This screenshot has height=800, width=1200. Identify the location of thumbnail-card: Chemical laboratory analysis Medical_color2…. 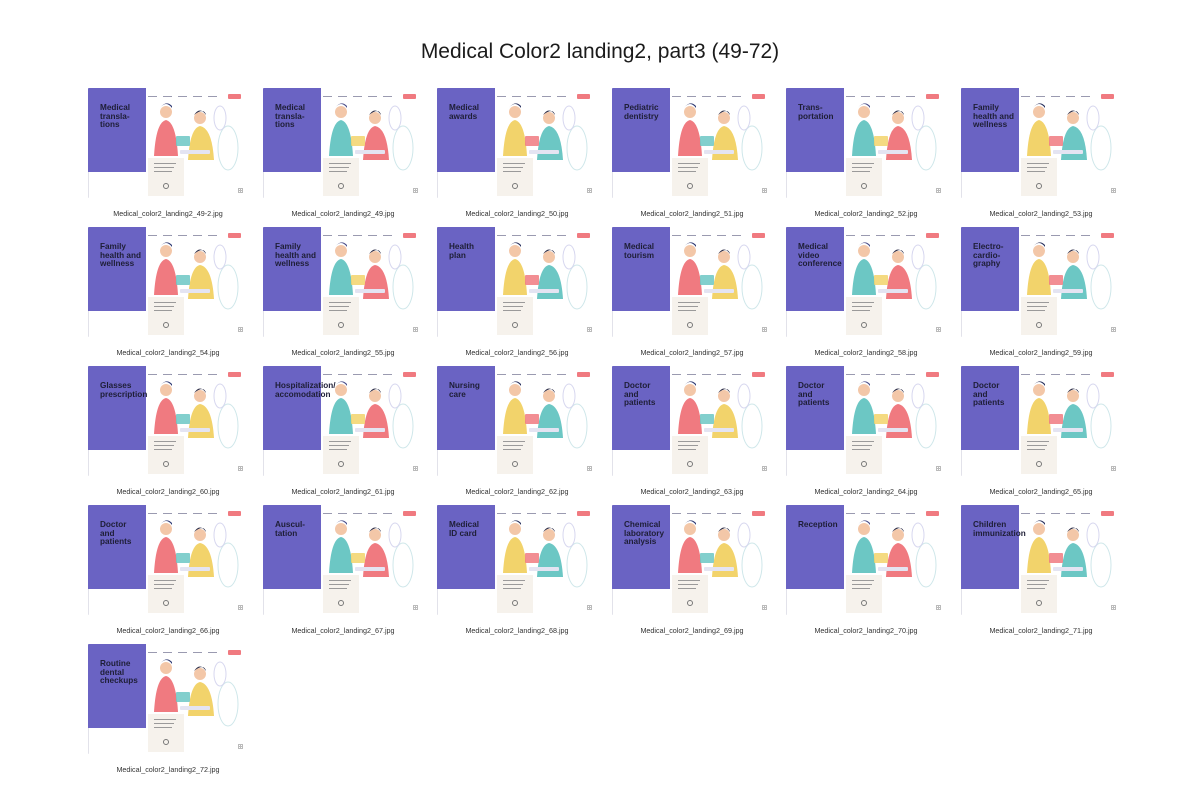
(692, 570).